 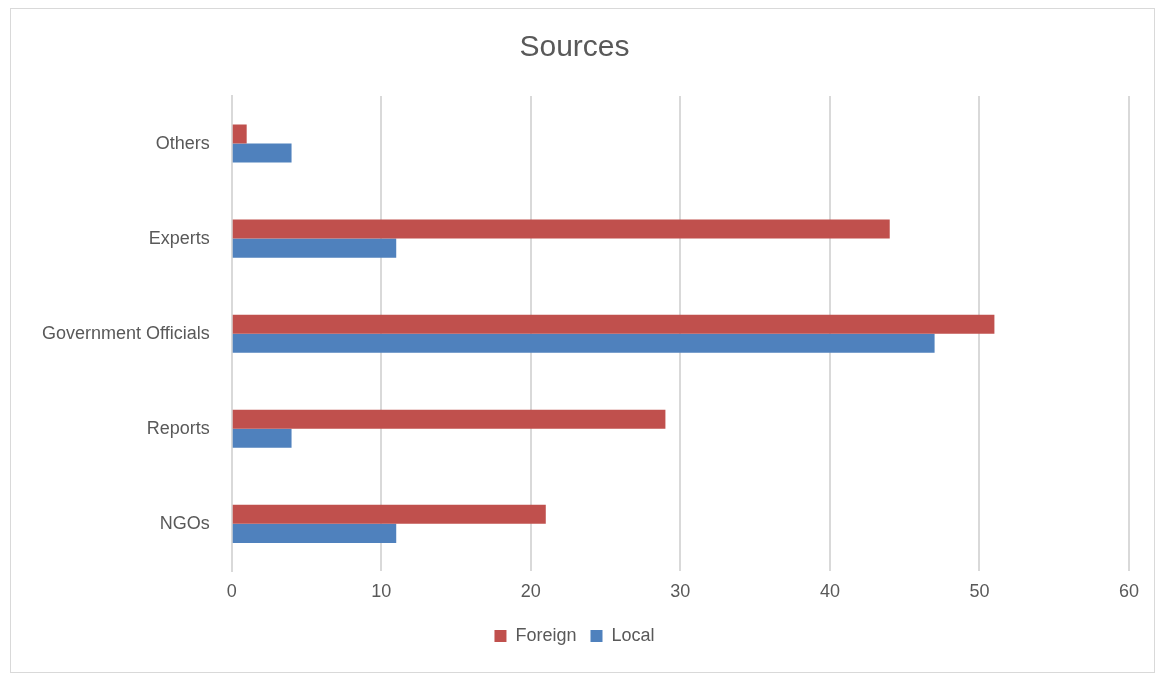 What do you see at coordinates (633, 634) in the screenshot?
I see `legend-label: Local` at bounding box center [633, 634].